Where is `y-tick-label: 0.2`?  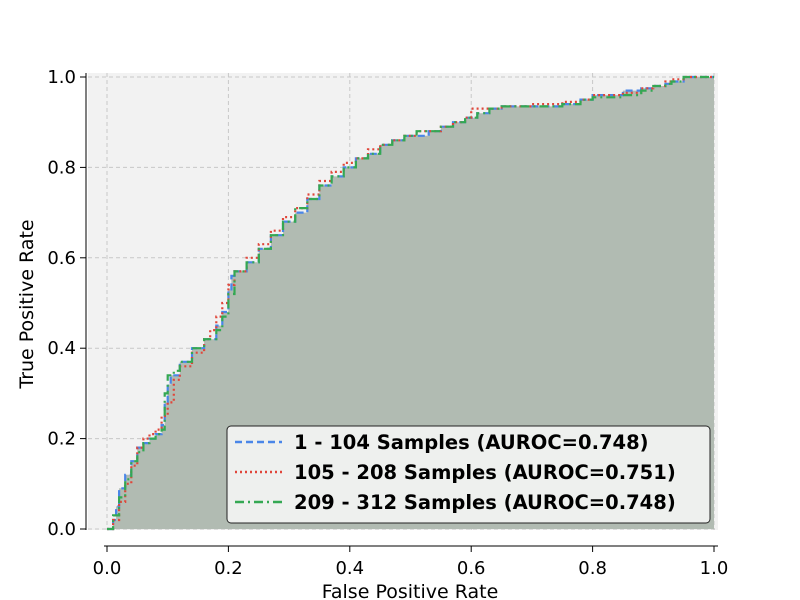
y-tick-label: 0.2 is located at coordinates (61, 439).